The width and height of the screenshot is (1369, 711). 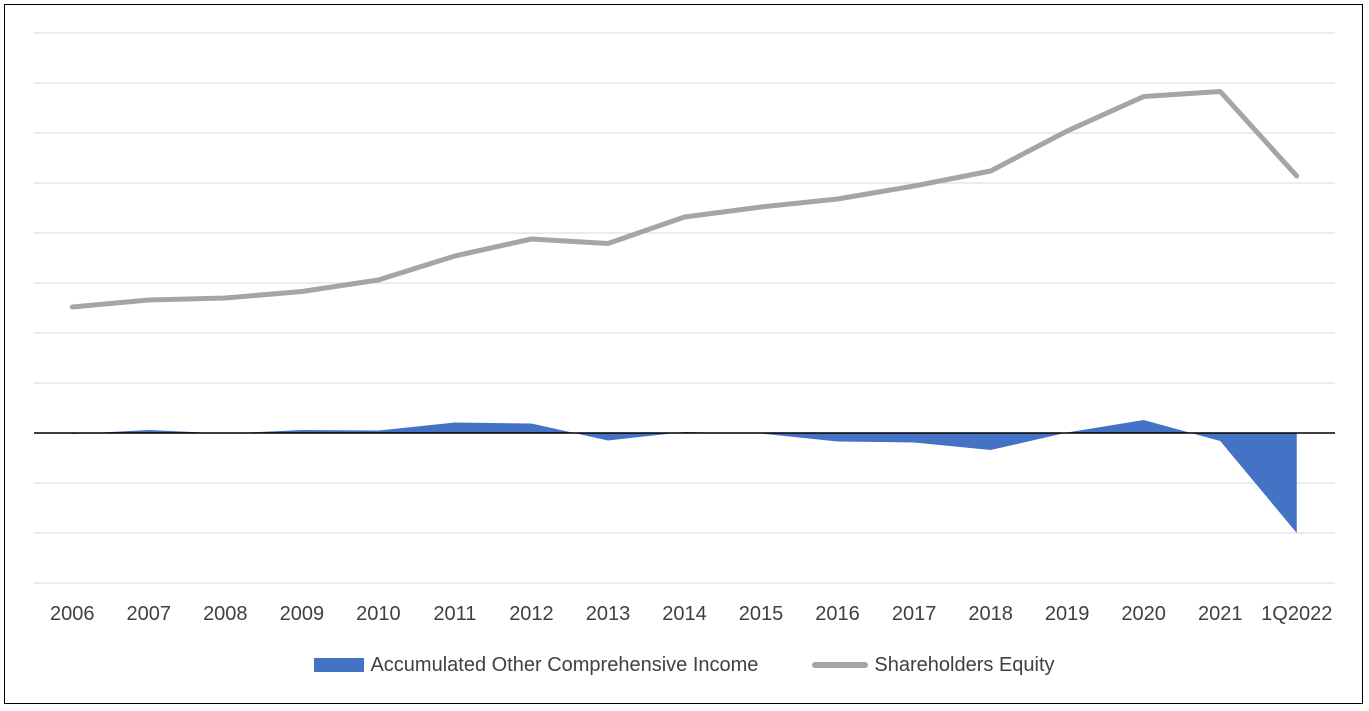 I want to click on x-tick-label: 2015, so click(x=761, y=614).